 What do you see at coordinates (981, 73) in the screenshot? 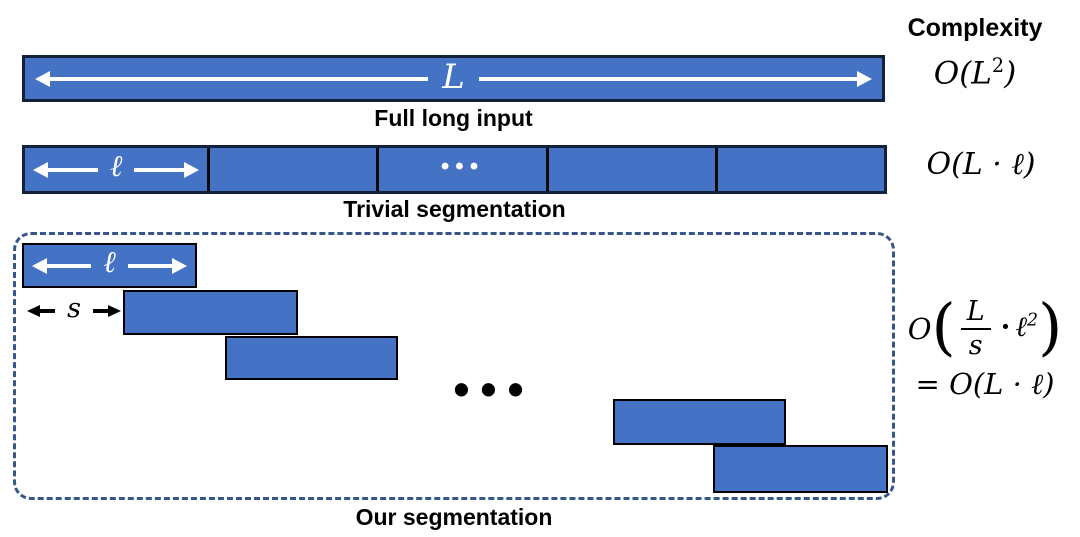
I see `formula-var: L` at bounding box center [981, 73].